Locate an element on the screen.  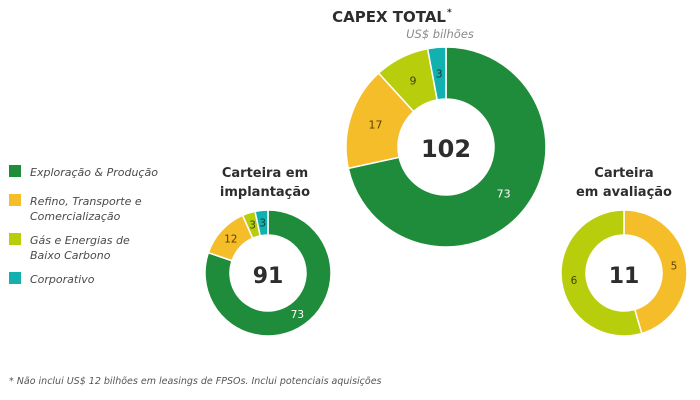
slice-label-gas: 9 is located at coordinates (413, 81).